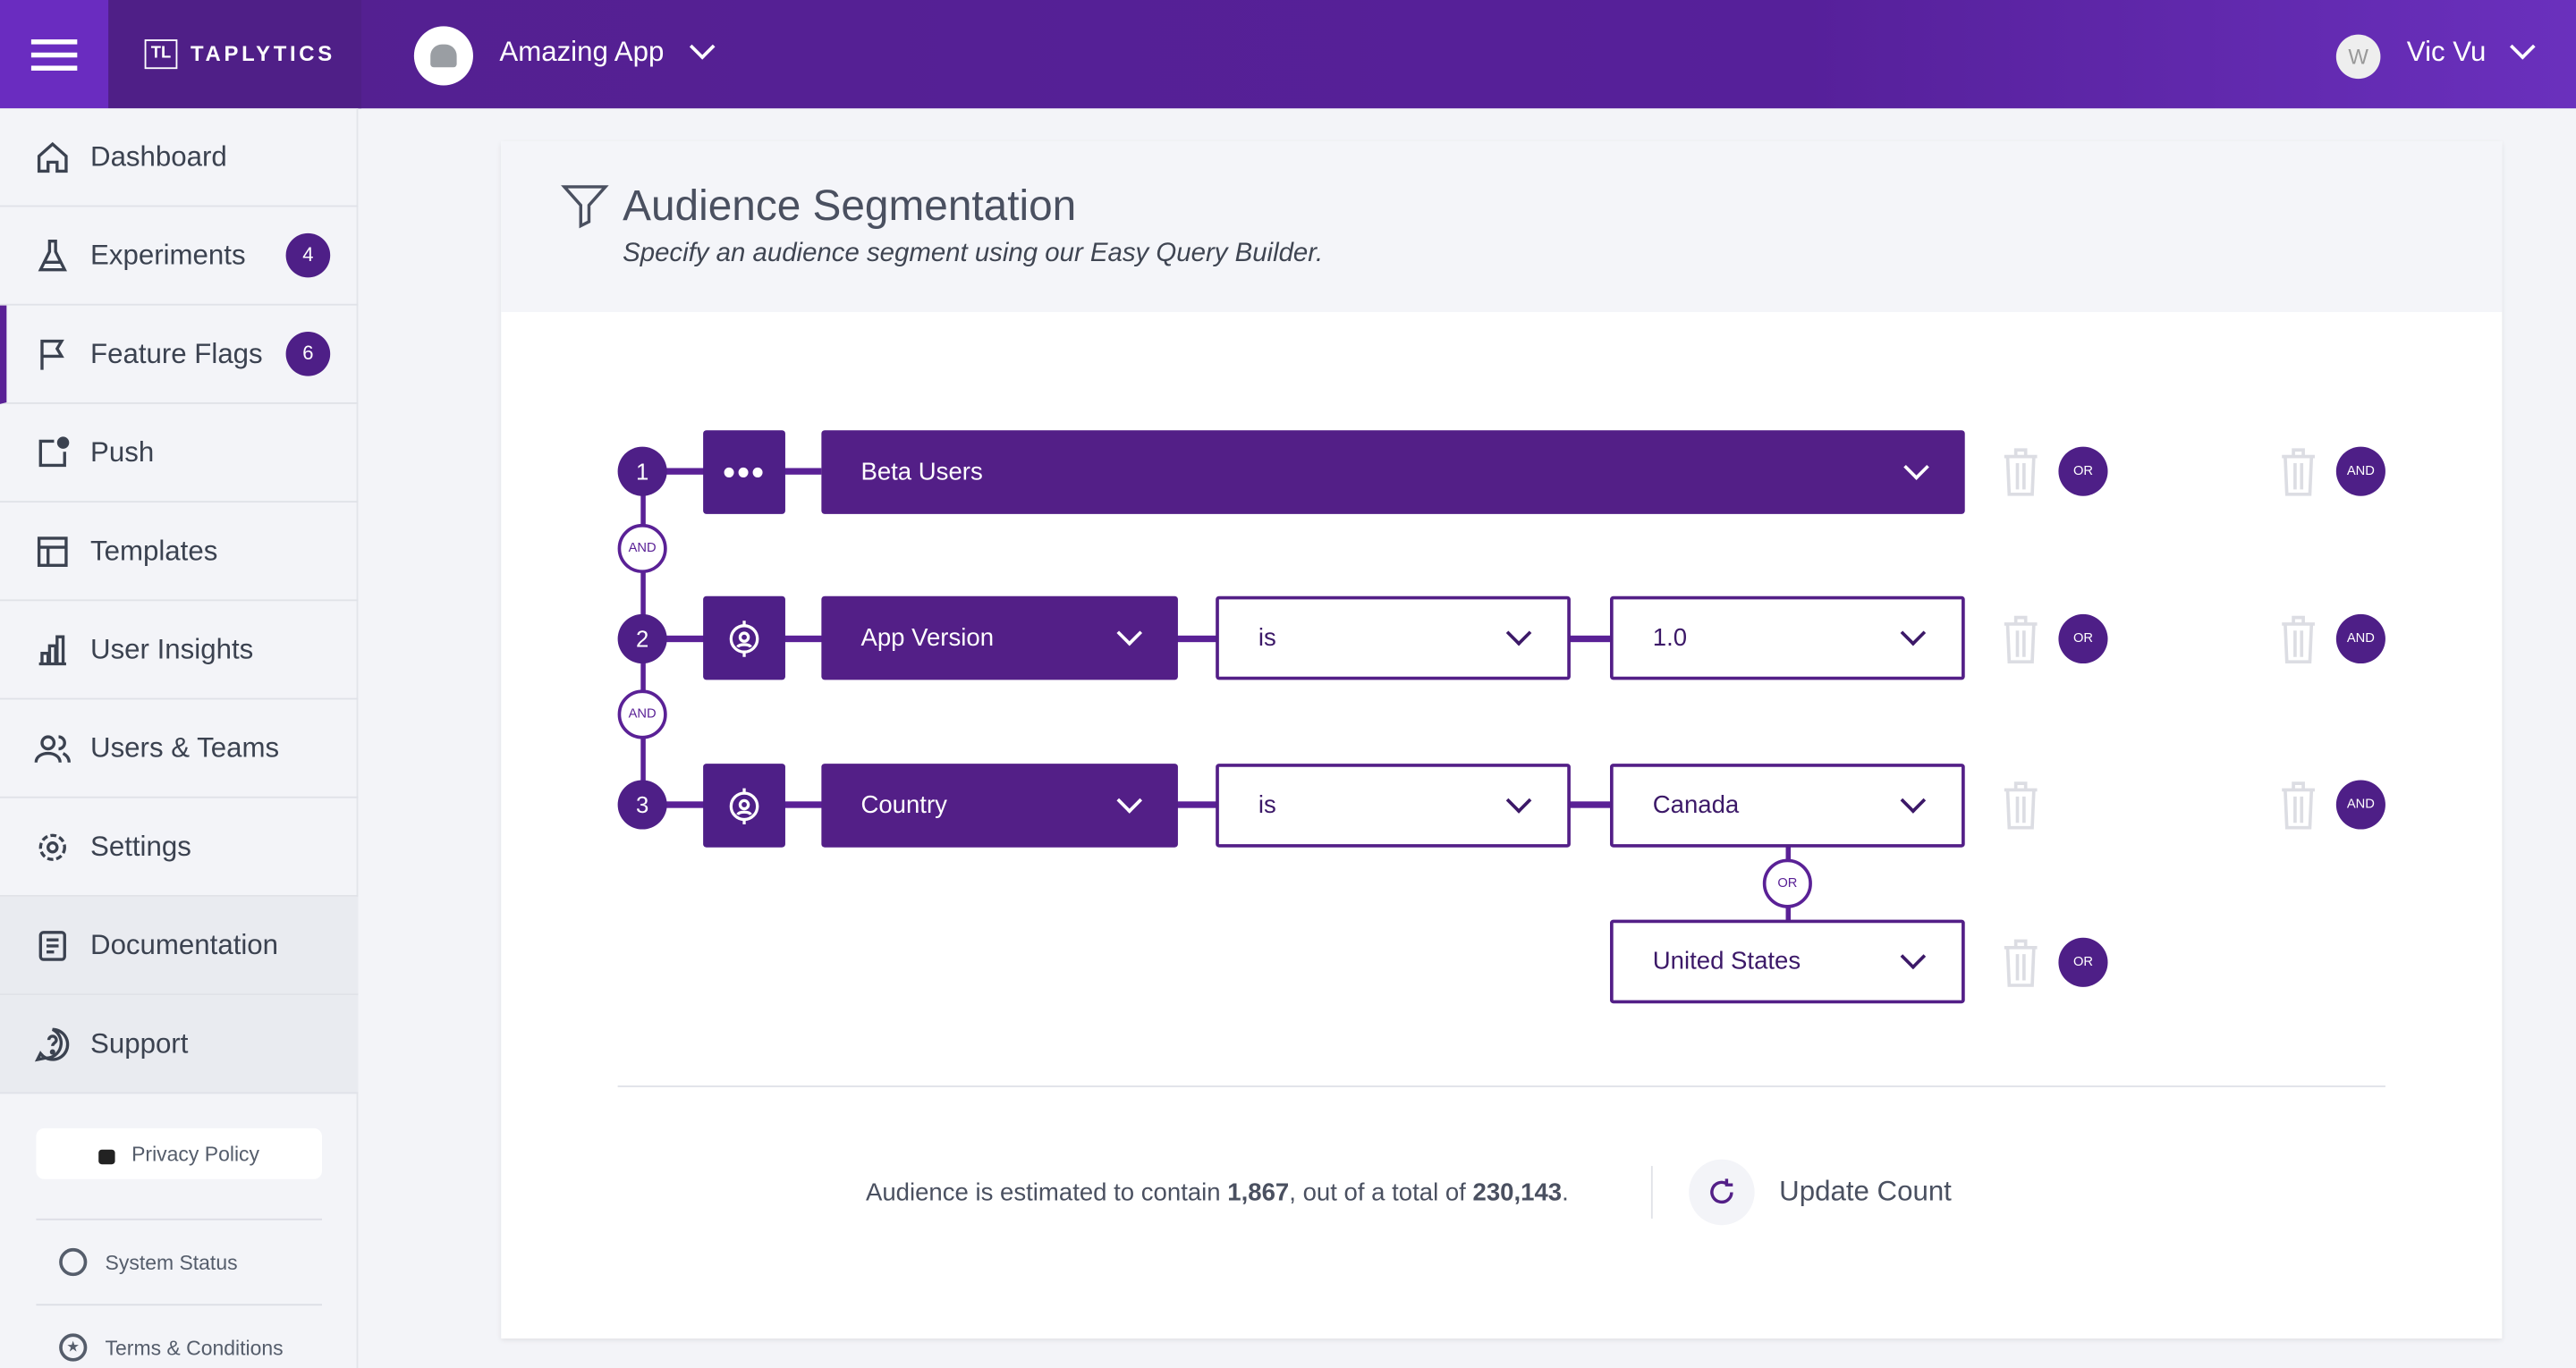 The height and width of the screenshot is (1368, 2576). I want to click on estimate-count: 1,867, so click(1258, 1192).